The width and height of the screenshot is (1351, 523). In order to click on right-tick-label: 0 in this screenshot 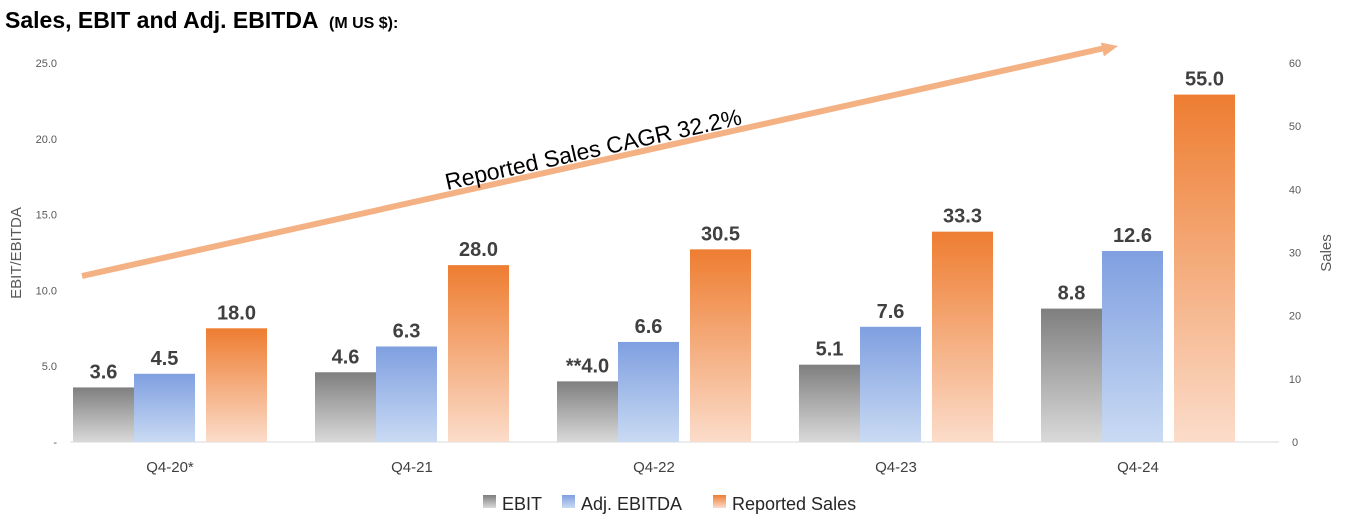, I will do `click(1295, 443)`.